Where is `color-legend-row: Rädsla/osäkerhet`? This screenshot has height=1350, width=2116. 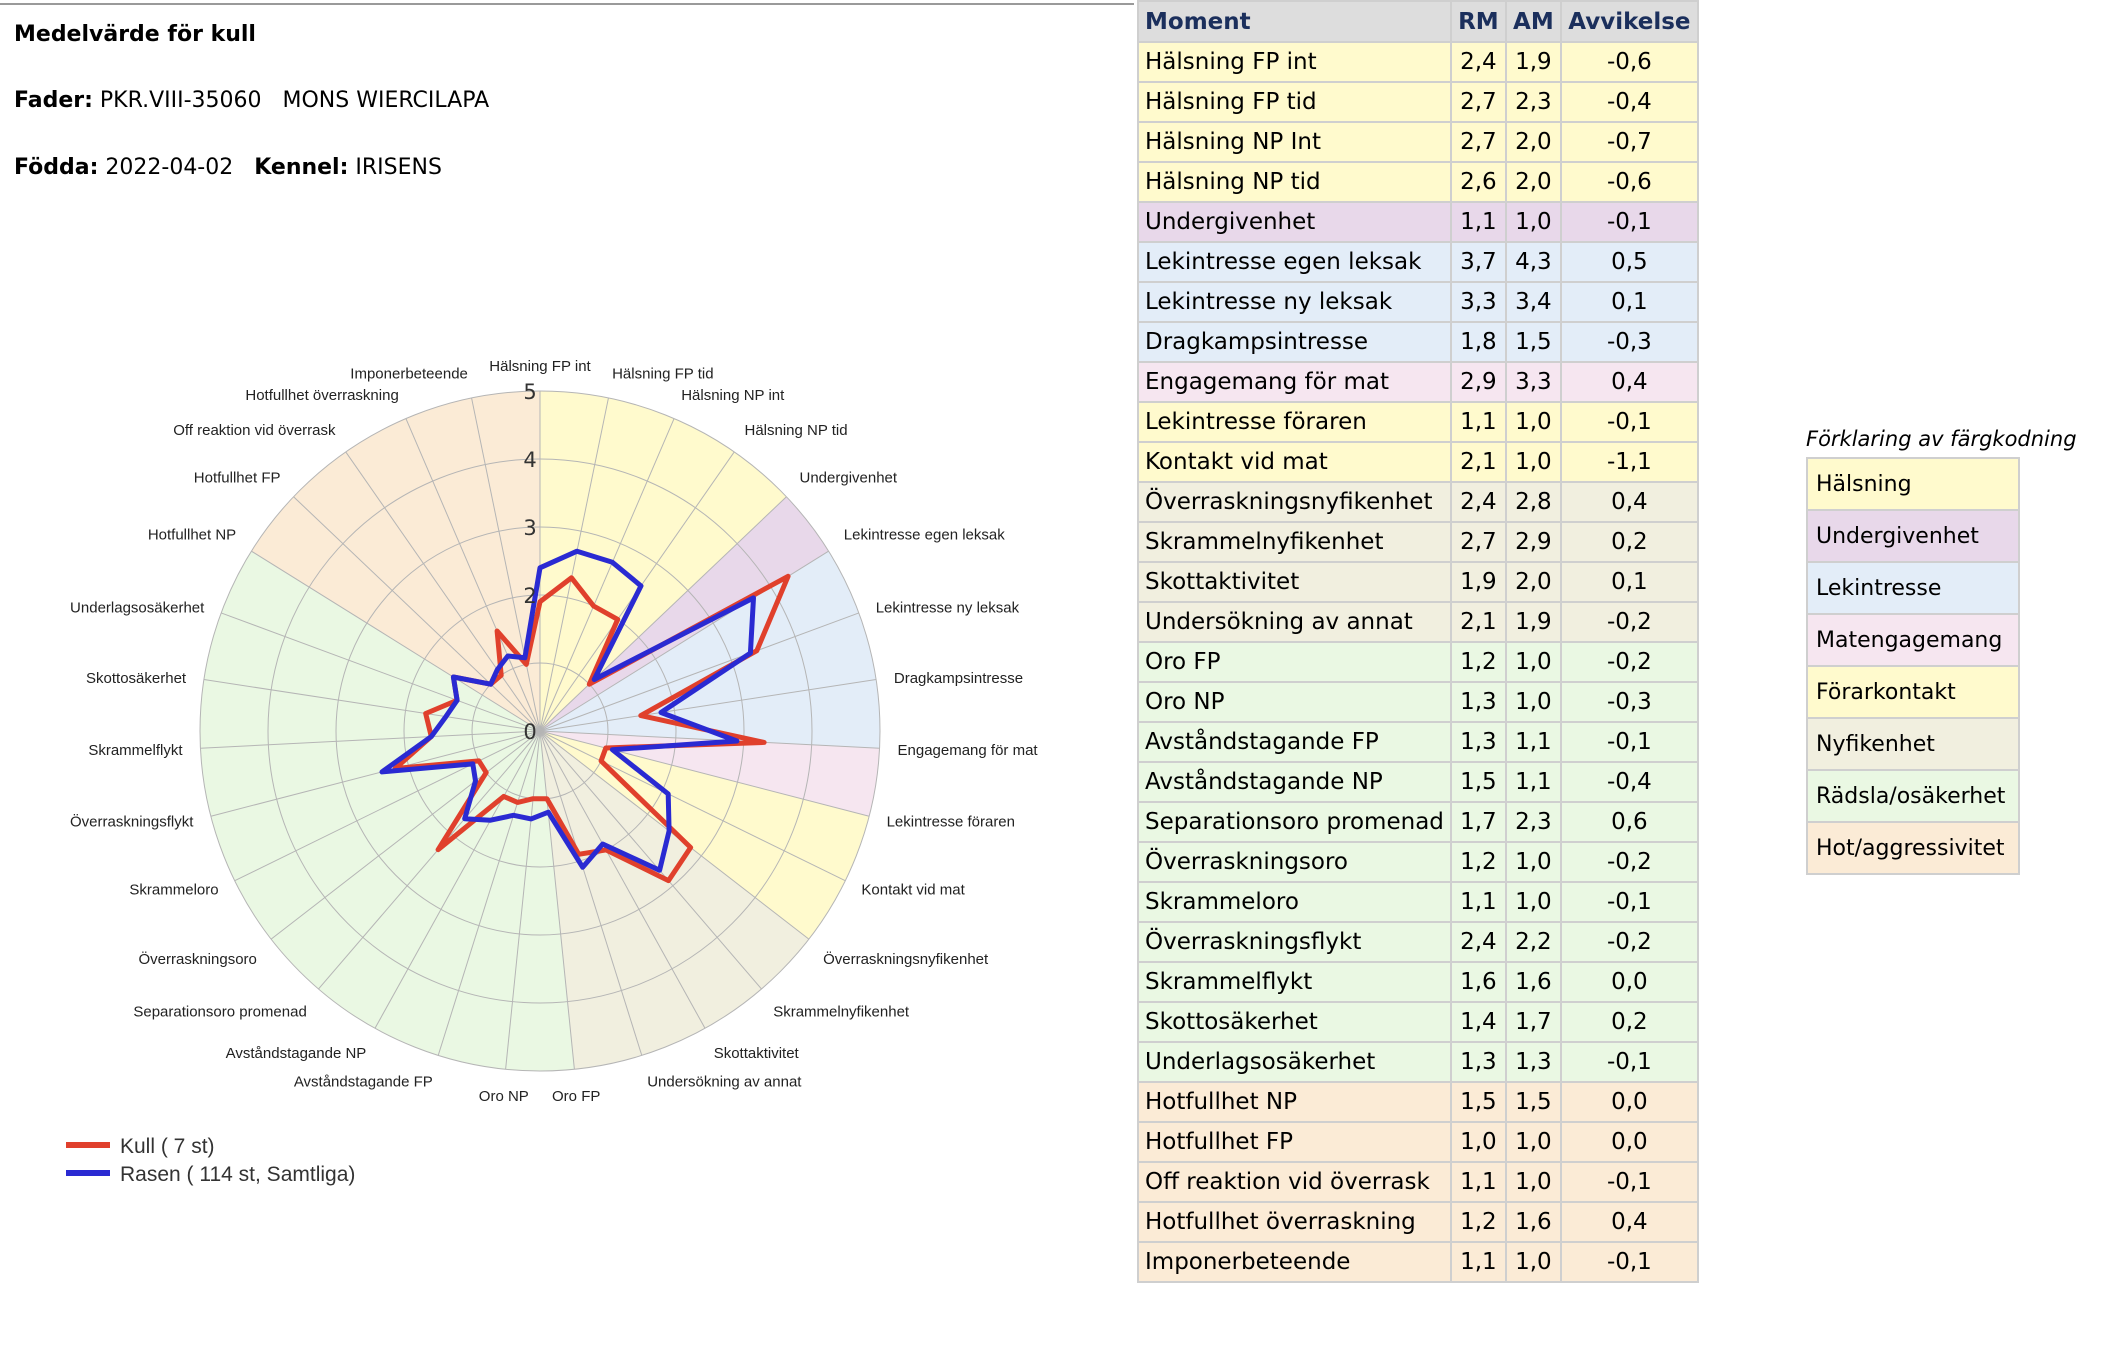
color-legend-row: Rädsla/osäkerhet is located at coordinates (1913, 796).